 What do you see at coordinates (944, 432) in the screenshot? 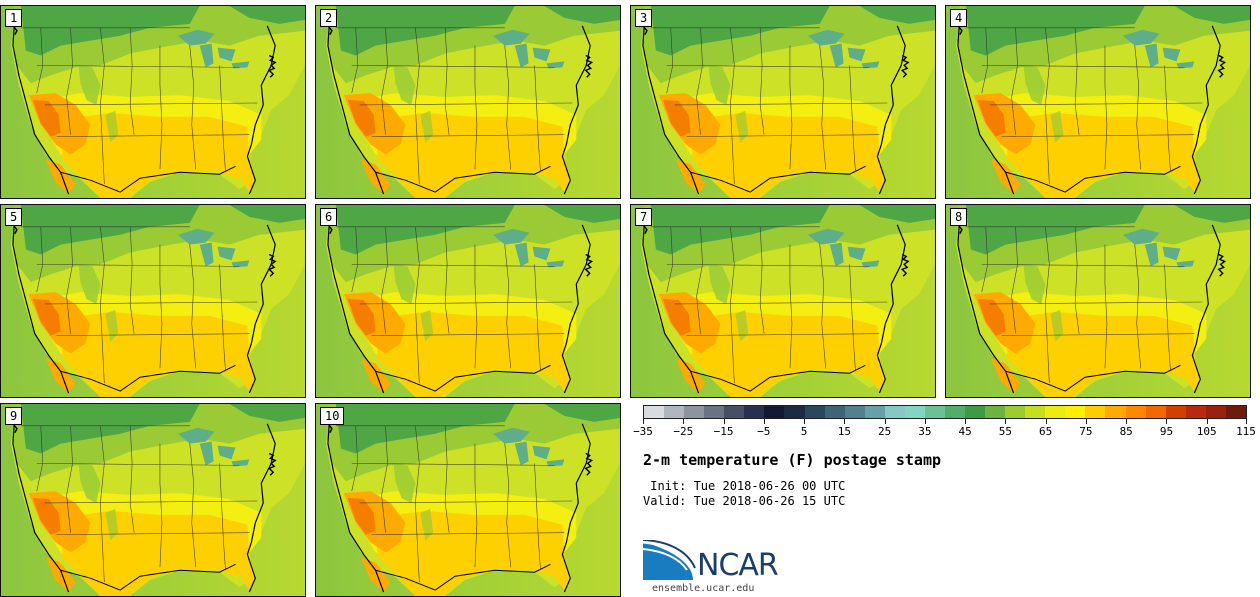
I see `colorbar-tick-labels: −35 −25 −15 −5 5 15 25 35 45 55 65 75 85 95 105 115` at bounding box center [944, 432].